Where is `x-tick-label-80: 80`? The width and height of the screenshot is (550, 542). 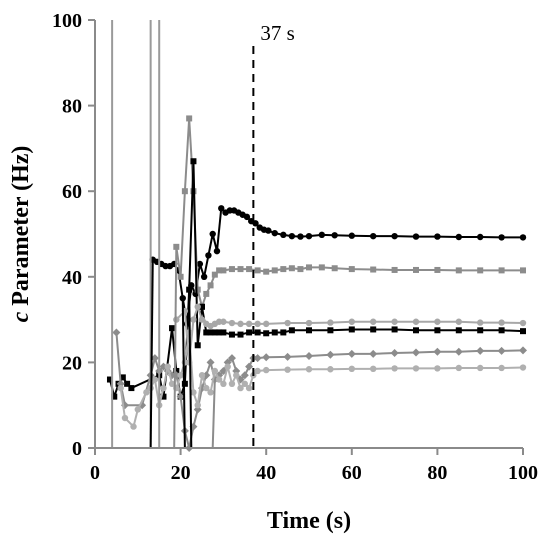 x-tick-label-80: 80 is located at coordinates (437, 473).